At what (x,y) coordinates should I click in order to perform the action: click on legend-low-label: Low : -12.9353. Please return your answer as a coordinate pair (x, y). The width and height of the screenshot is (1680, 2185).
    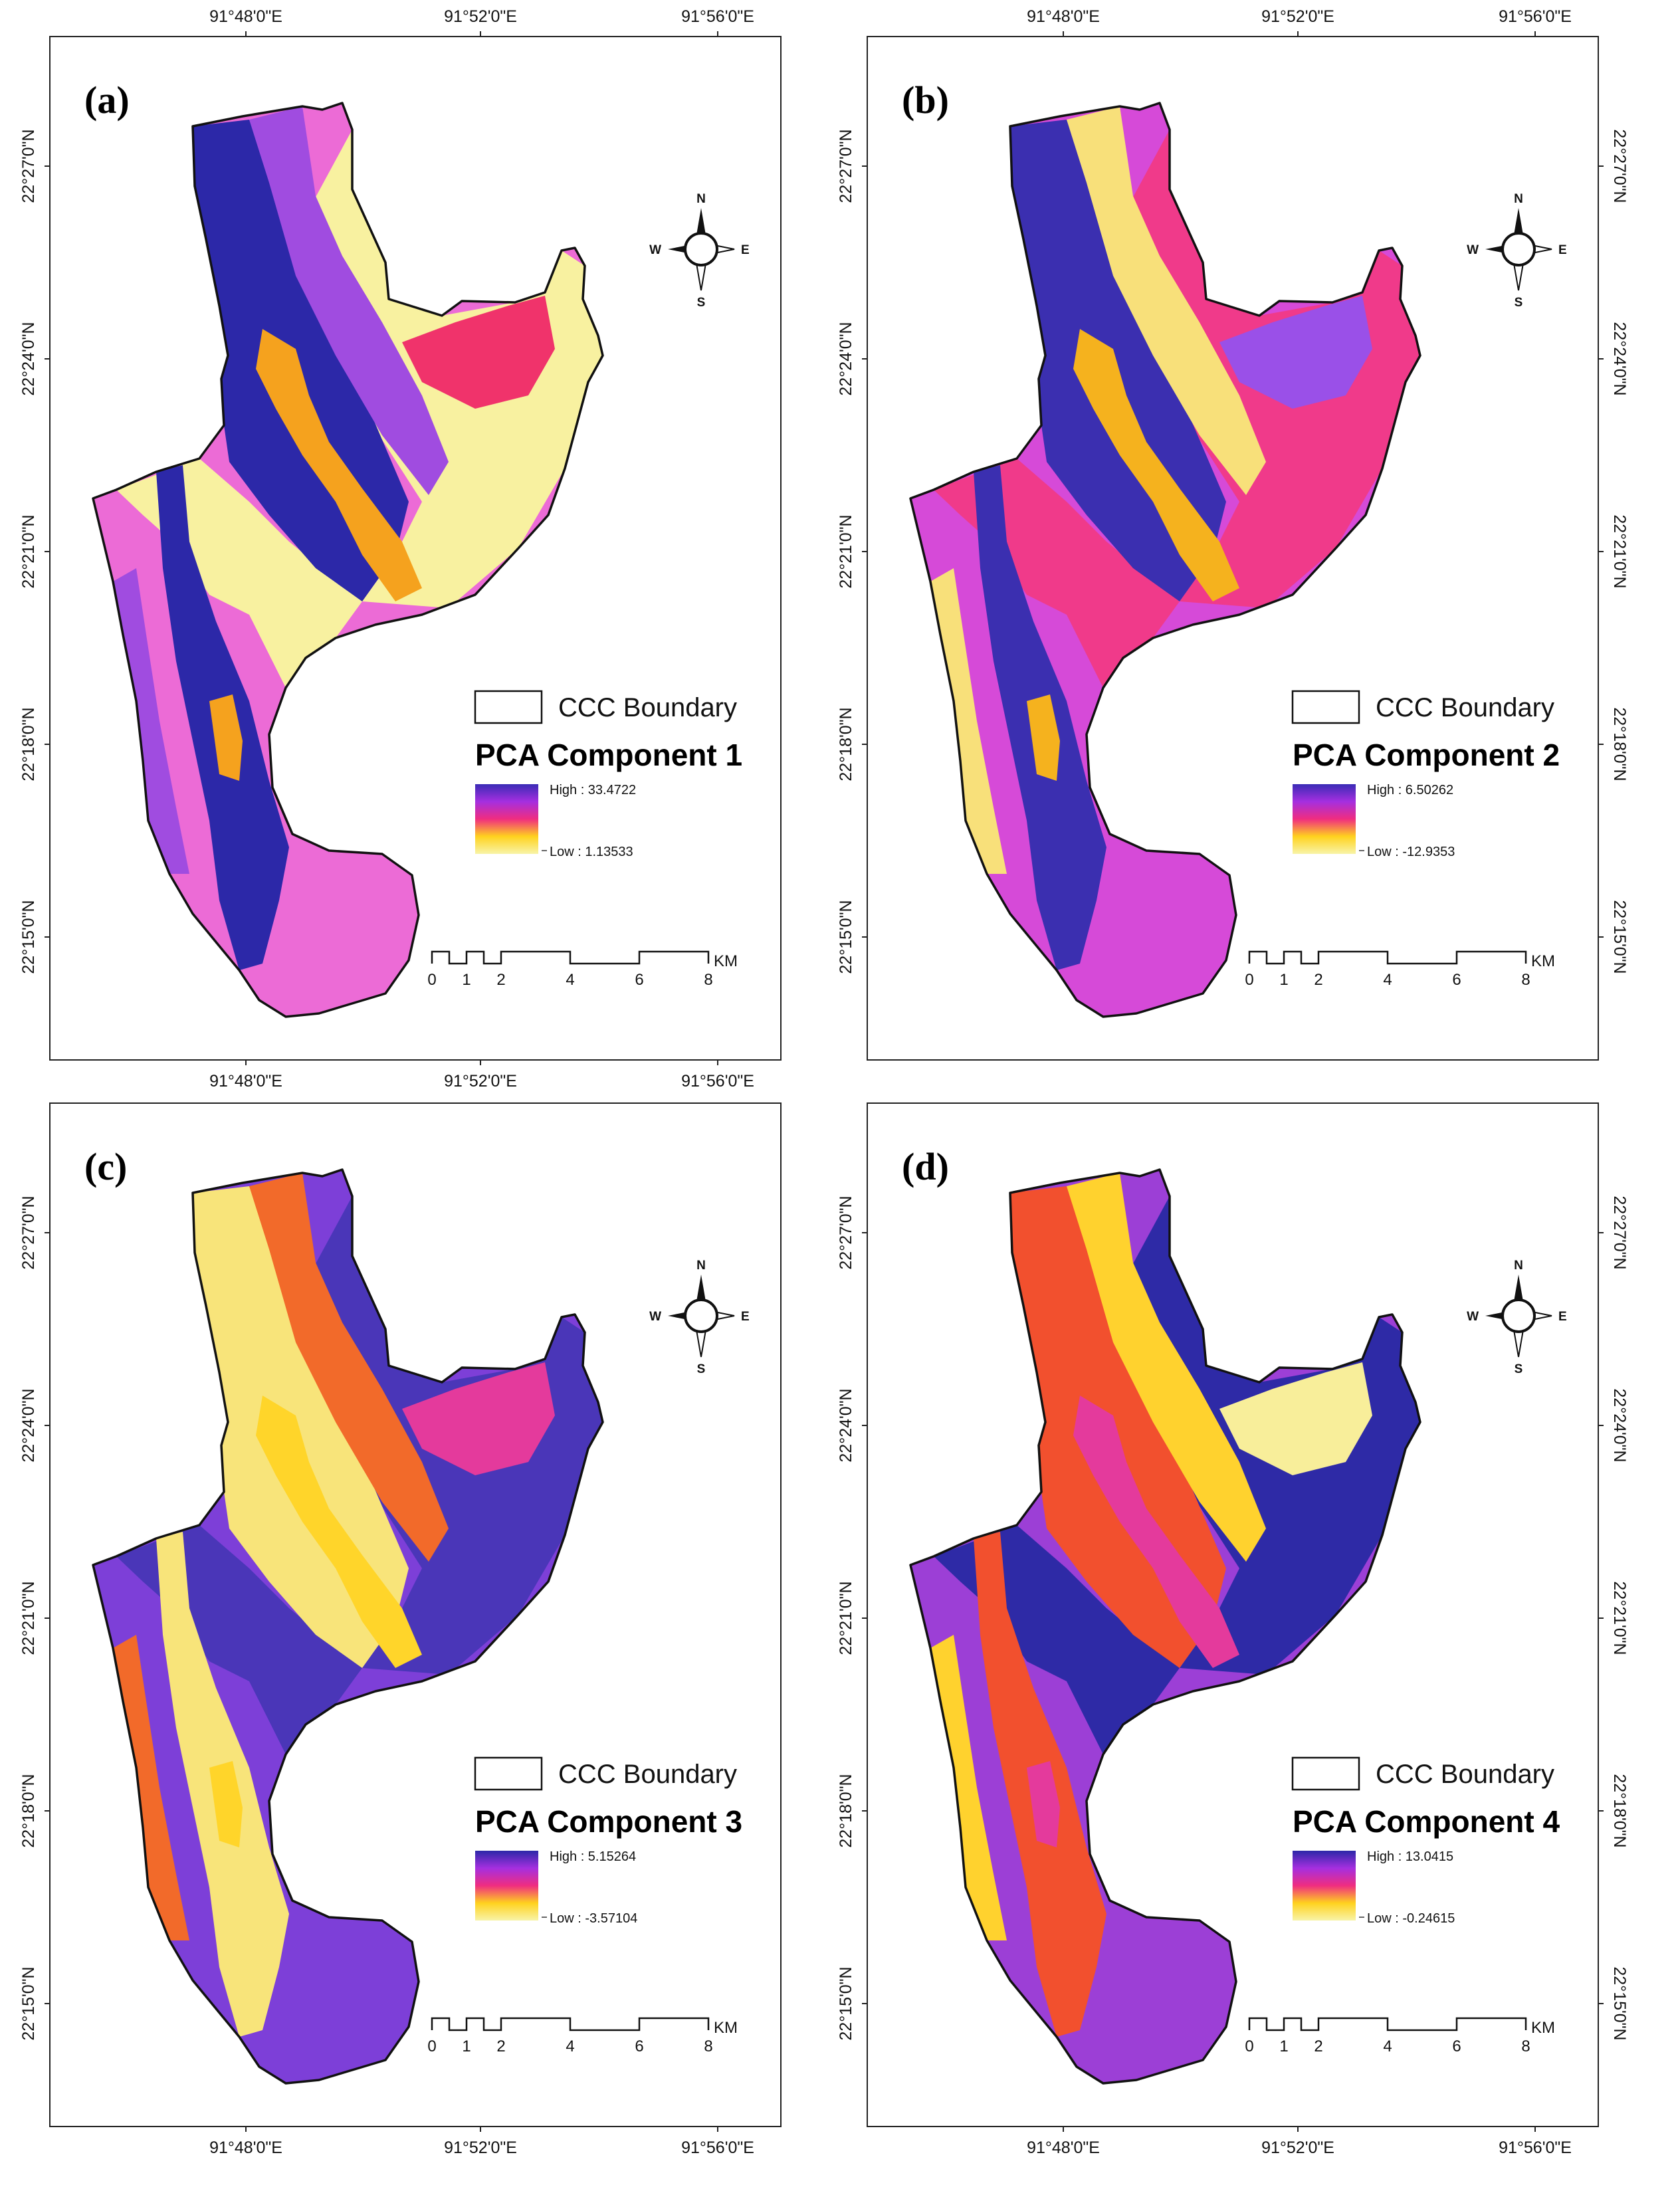
    Looking at the image, I should click on (1411, 852).